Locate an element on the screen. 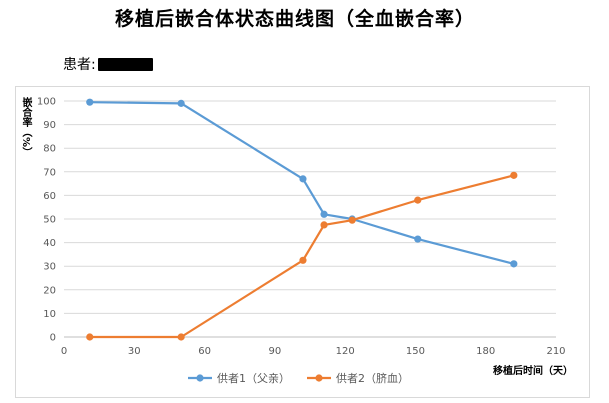  y-tick-label: 30 is located at coordinates (49, 267).